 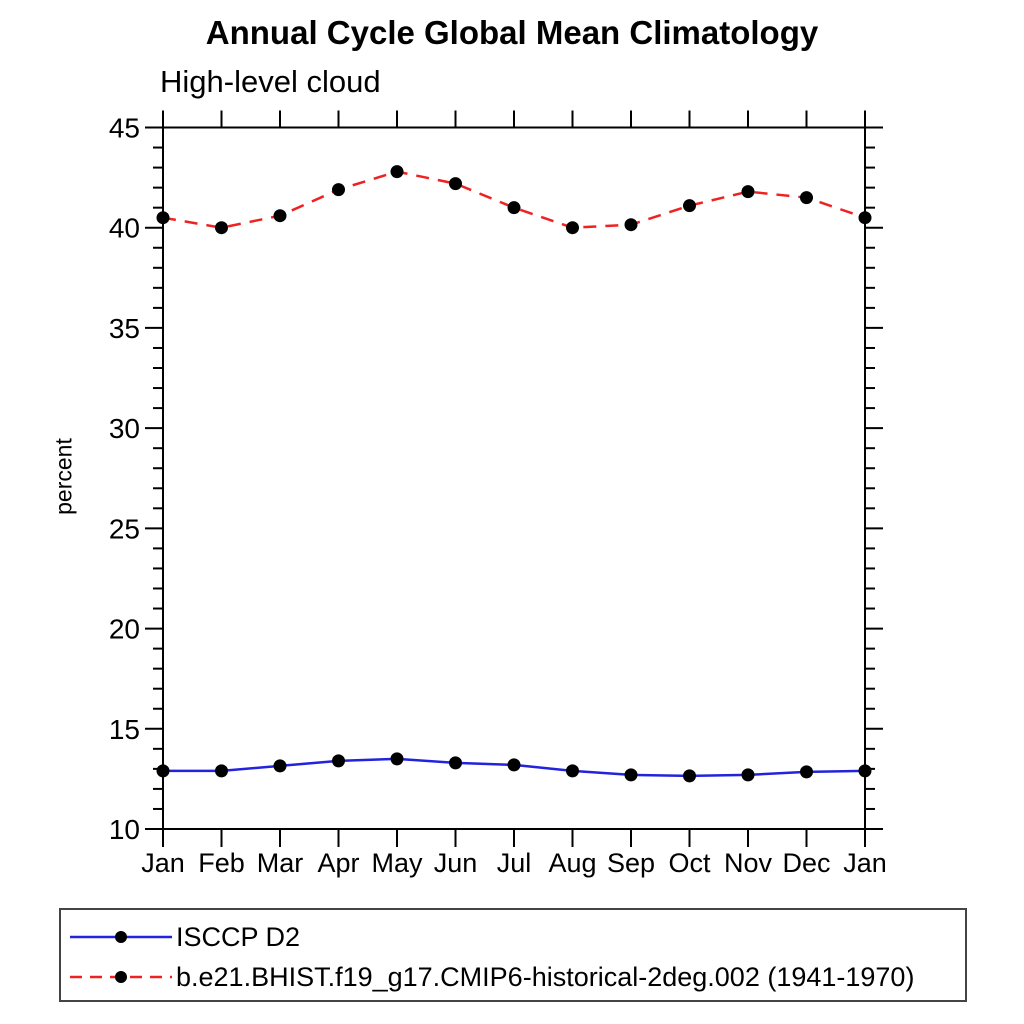 I want to click on x-tick-label: Jul, so click(x=514, y=863).